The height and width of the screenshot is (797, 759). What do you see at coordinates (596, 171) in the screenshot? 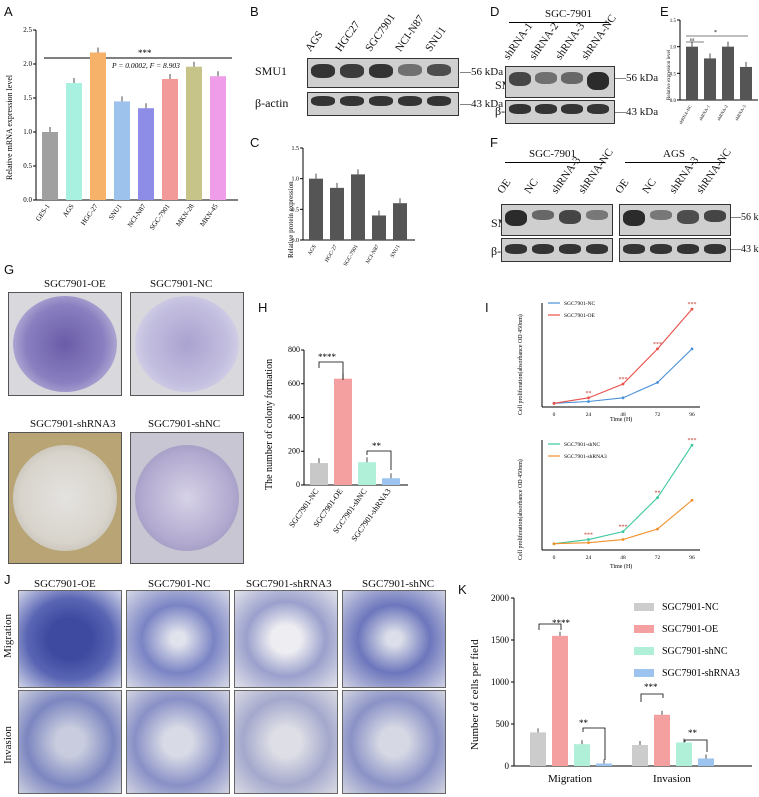
I see `panel-f-lane-label: shRNA-NC` at bounding box center [596, 171].